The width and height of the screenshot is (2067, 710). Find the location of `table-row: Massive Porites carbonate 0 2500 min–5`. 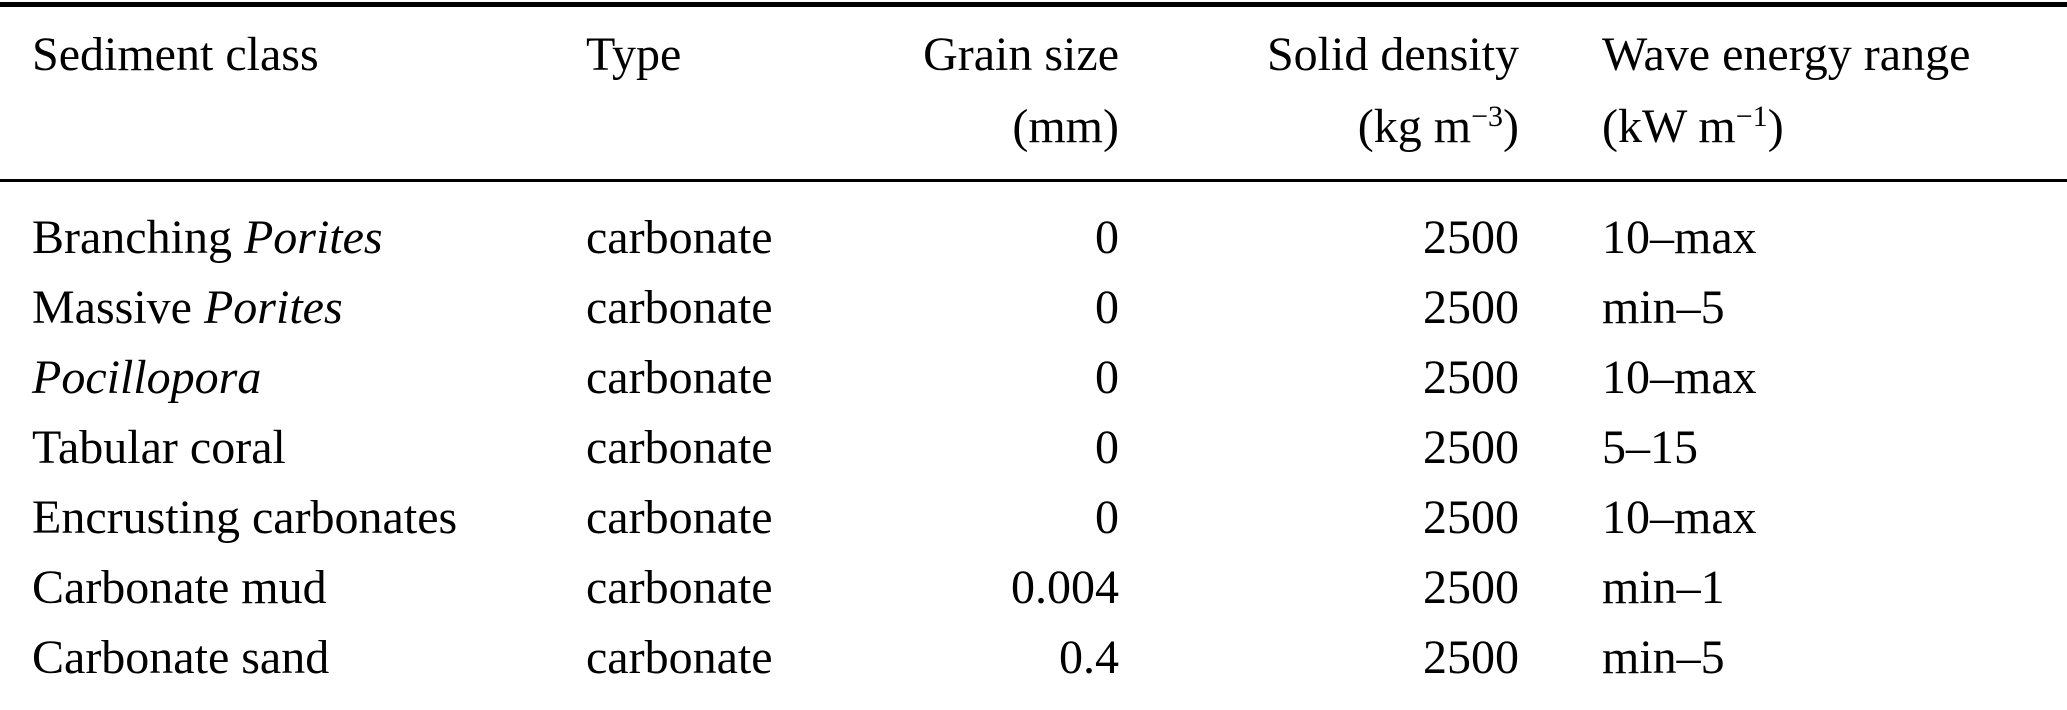

table-row: Massive Porites carbonate 0 2500 min–5 is located at coordinates (1033, 308).